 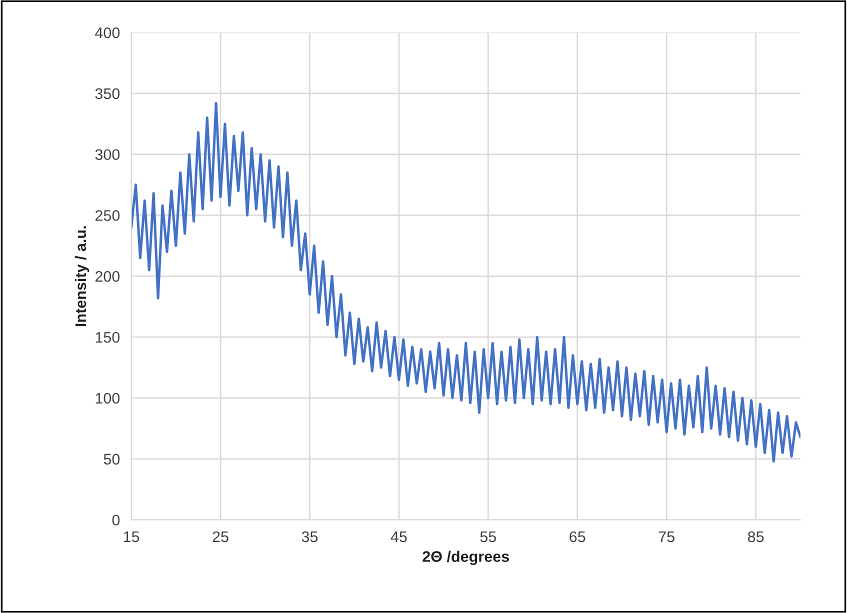 What do you see at coordinates (132, 536) in the screenshot?
I see `x-tick-label: 15` at bounding box center [132, 536].